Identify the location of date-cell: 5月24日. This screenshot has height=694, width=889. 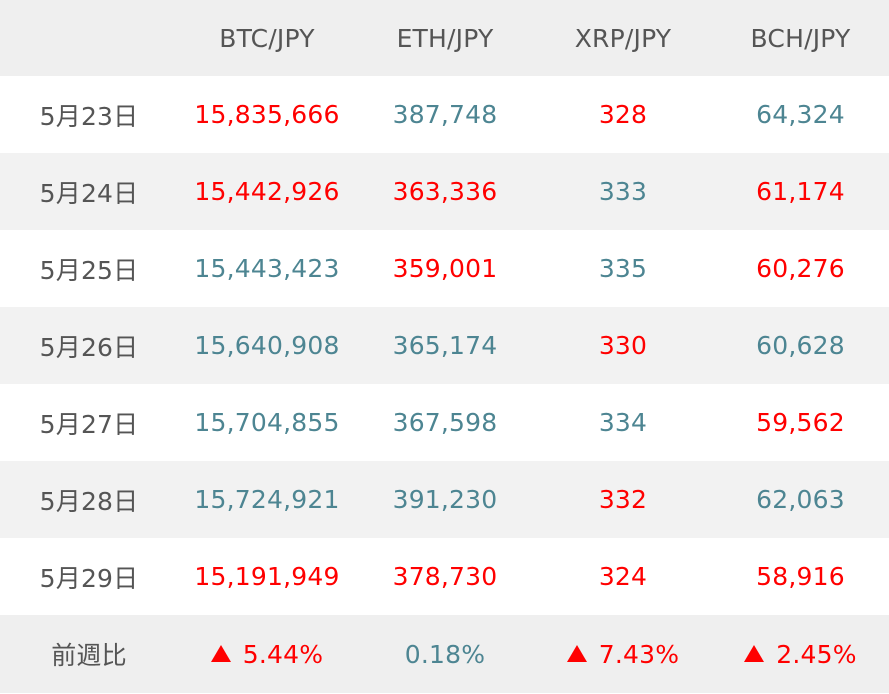
(89, 191).